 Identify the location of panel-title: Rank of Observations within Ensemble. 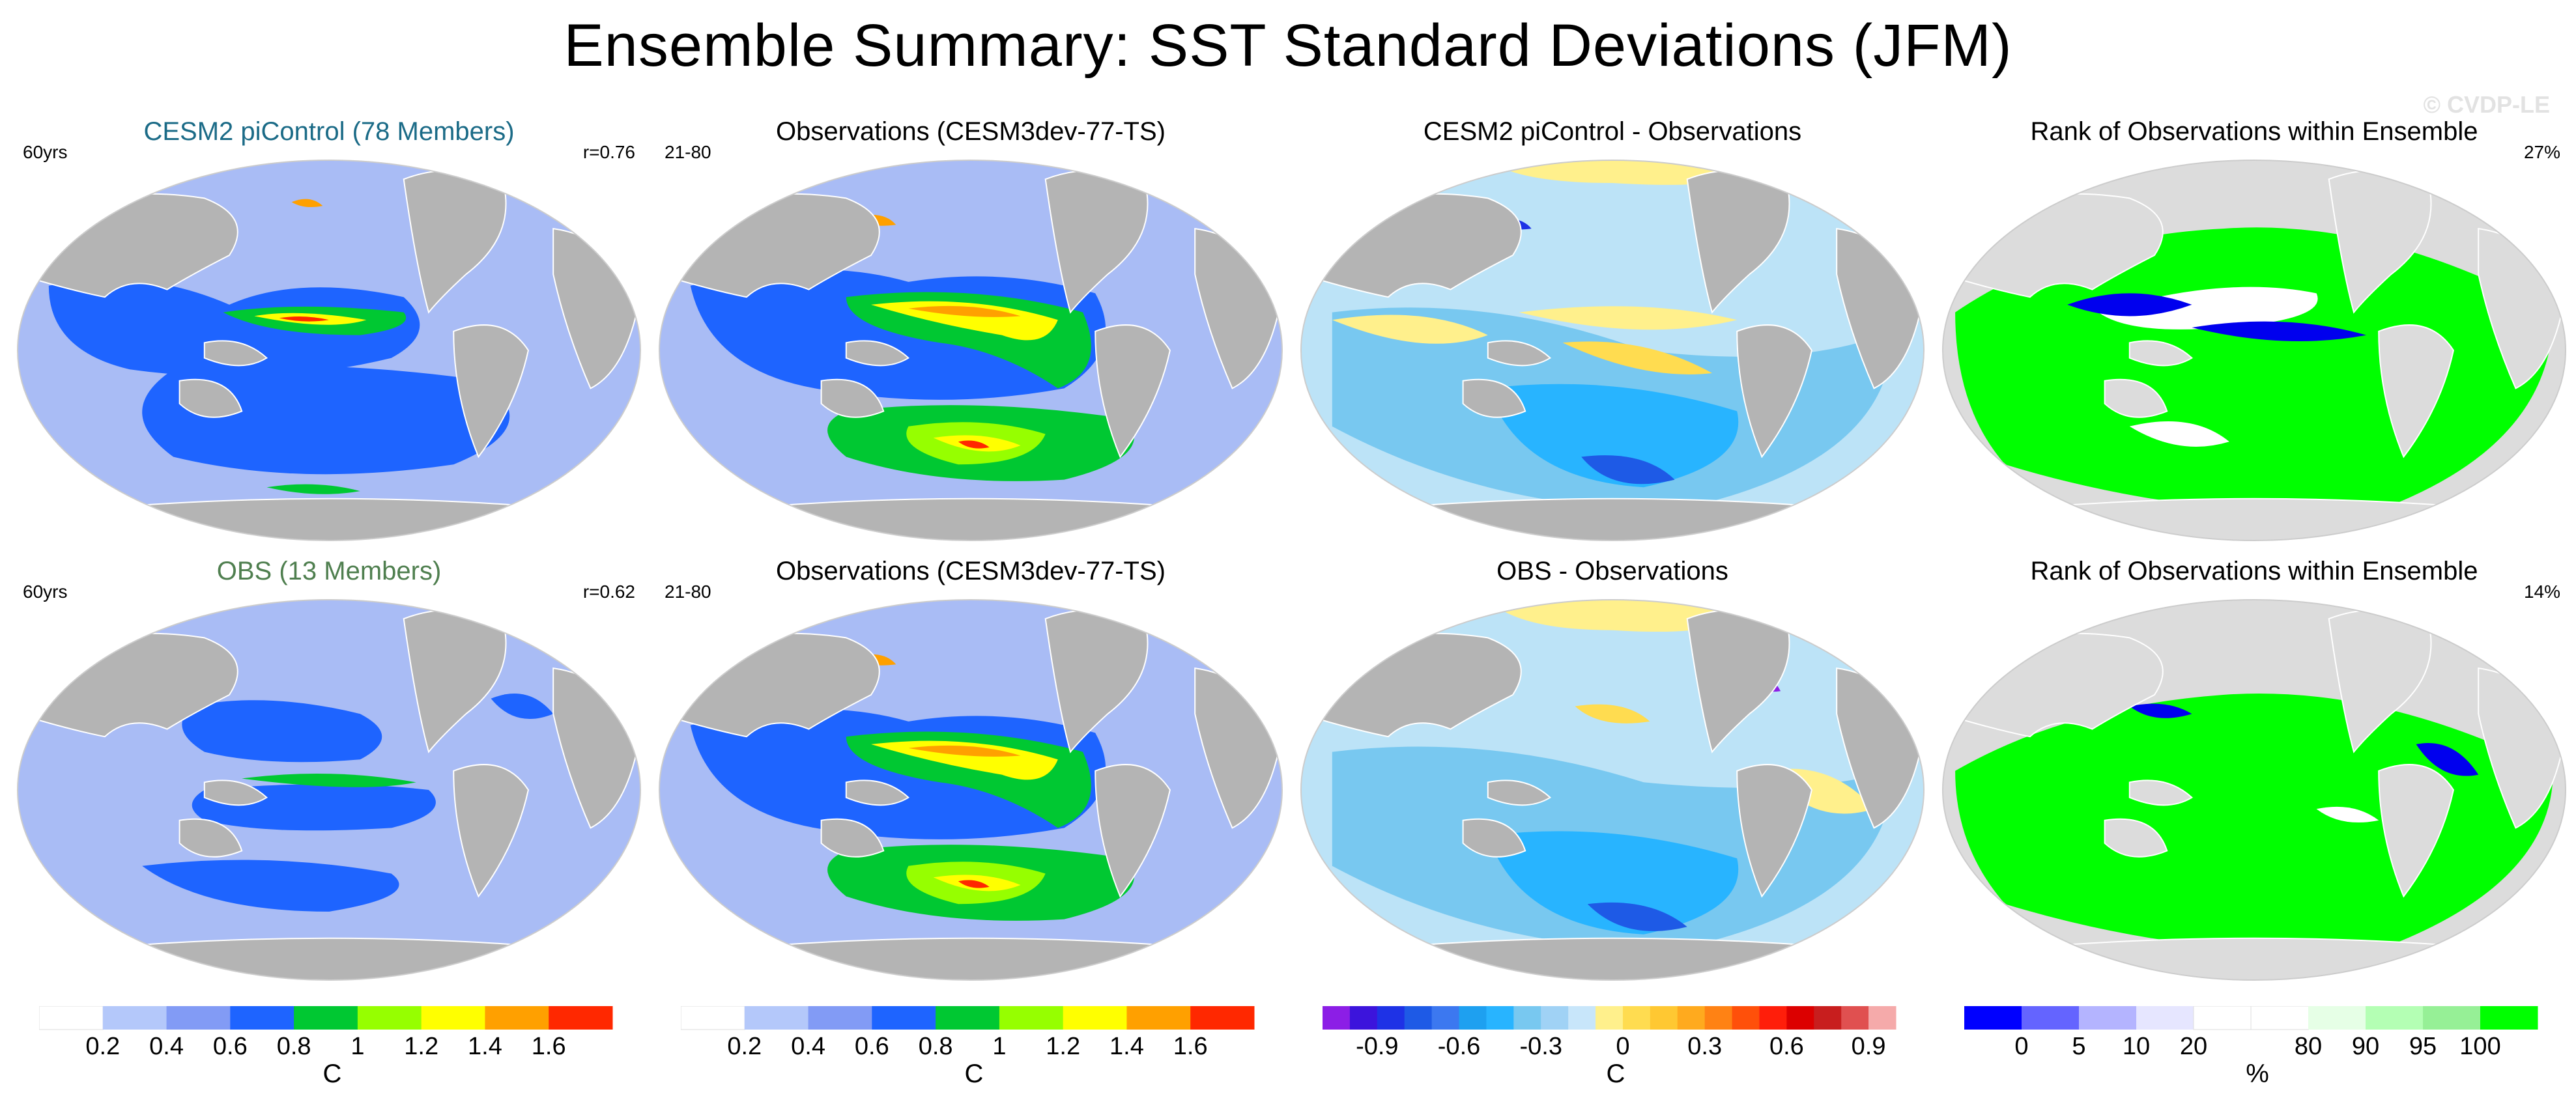
(2254, 571).